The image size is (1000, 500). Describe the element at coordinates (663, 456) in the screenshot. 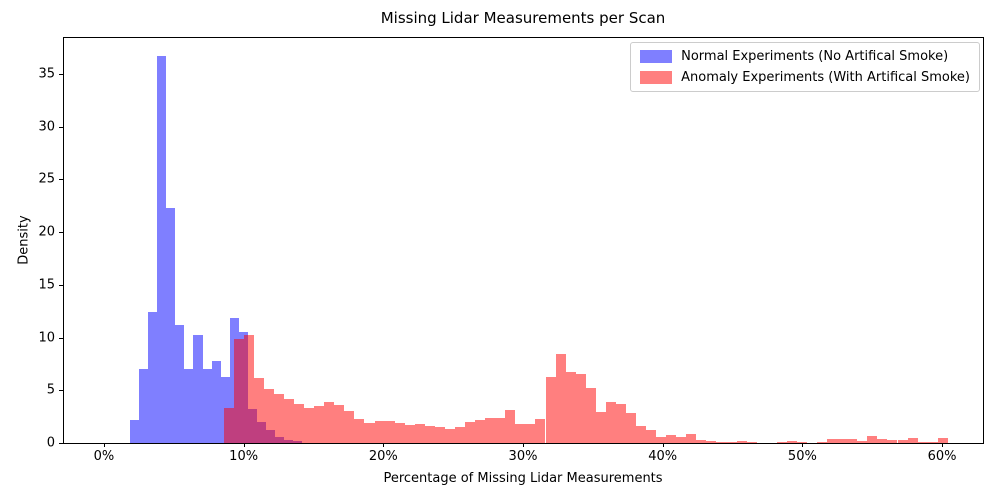

I see `x-tick-label: 40%` at that location.